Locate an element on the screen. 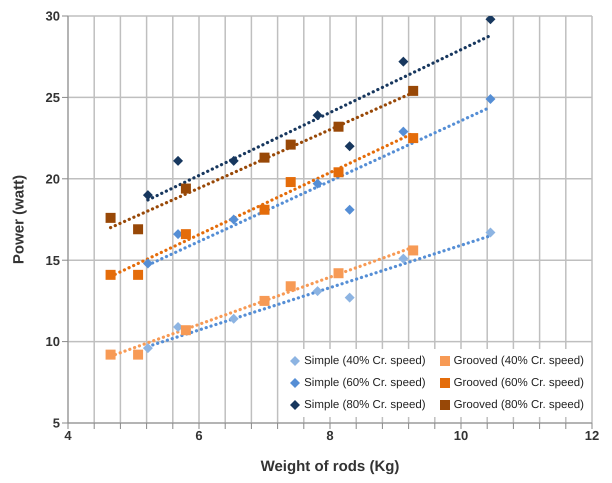  y-tick-label: 20 is located at coordinates (53, 178).